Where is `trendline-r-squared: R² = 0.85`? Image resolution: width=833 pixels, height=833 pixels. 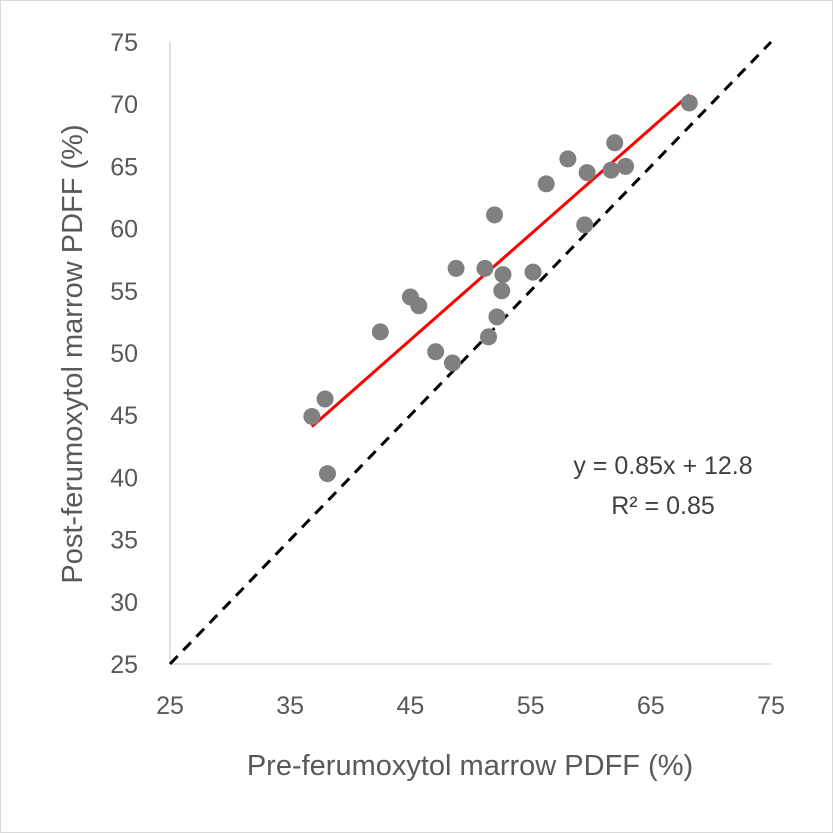 trendline-r-squared: R² = 0.85 is located at coordinates (663, 506).